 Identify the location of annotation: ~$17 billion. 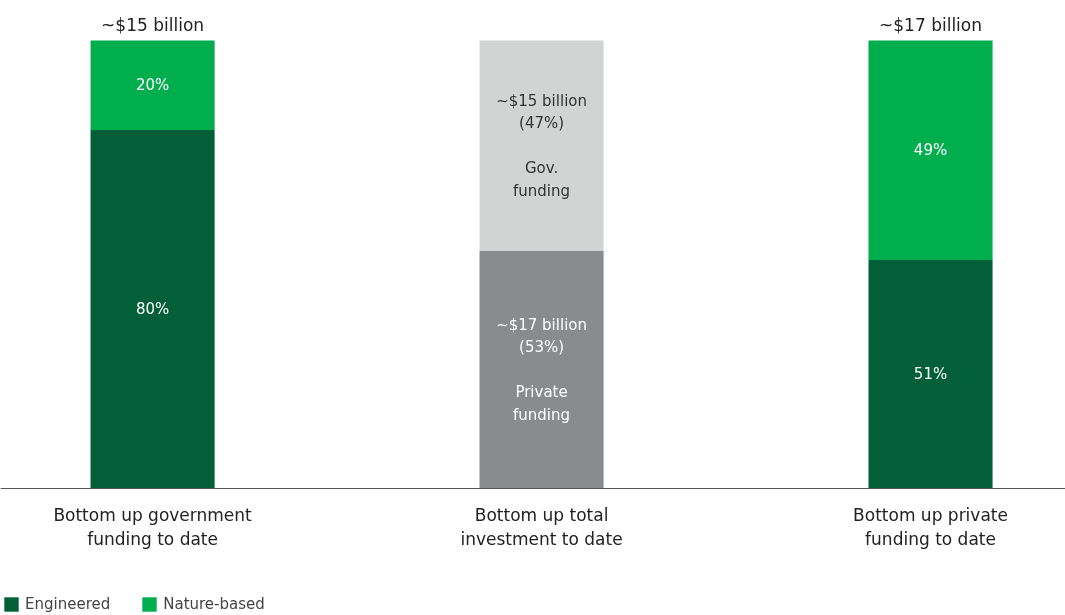
(931, 24).